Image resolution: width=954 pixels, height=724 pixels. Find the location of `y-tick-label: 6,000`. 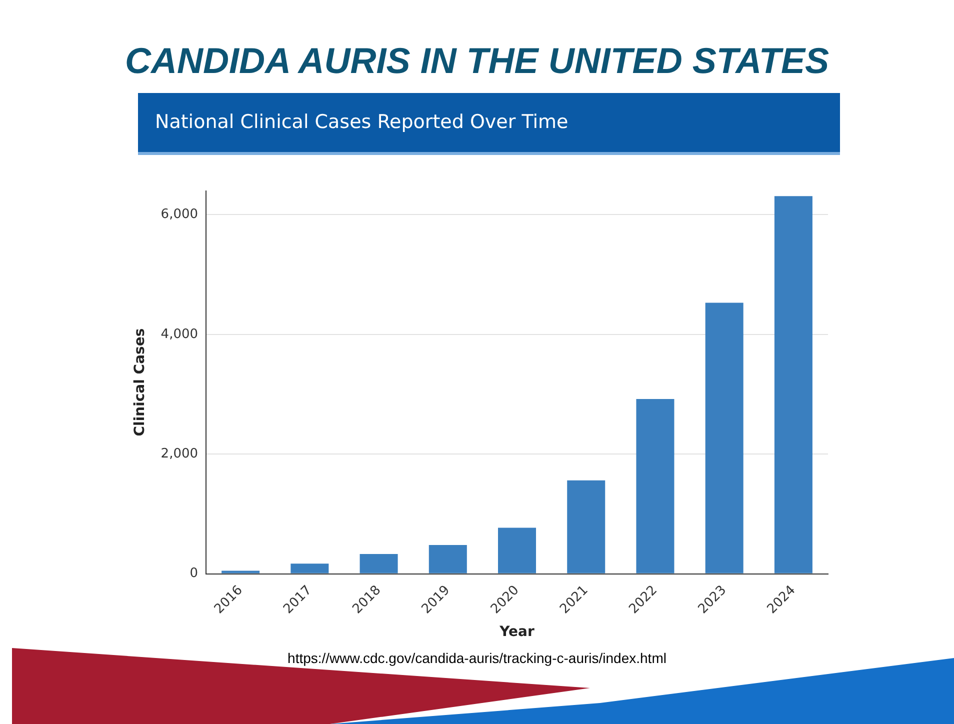

y-tick-label: 6,000 is located at coordinates (179, 214).